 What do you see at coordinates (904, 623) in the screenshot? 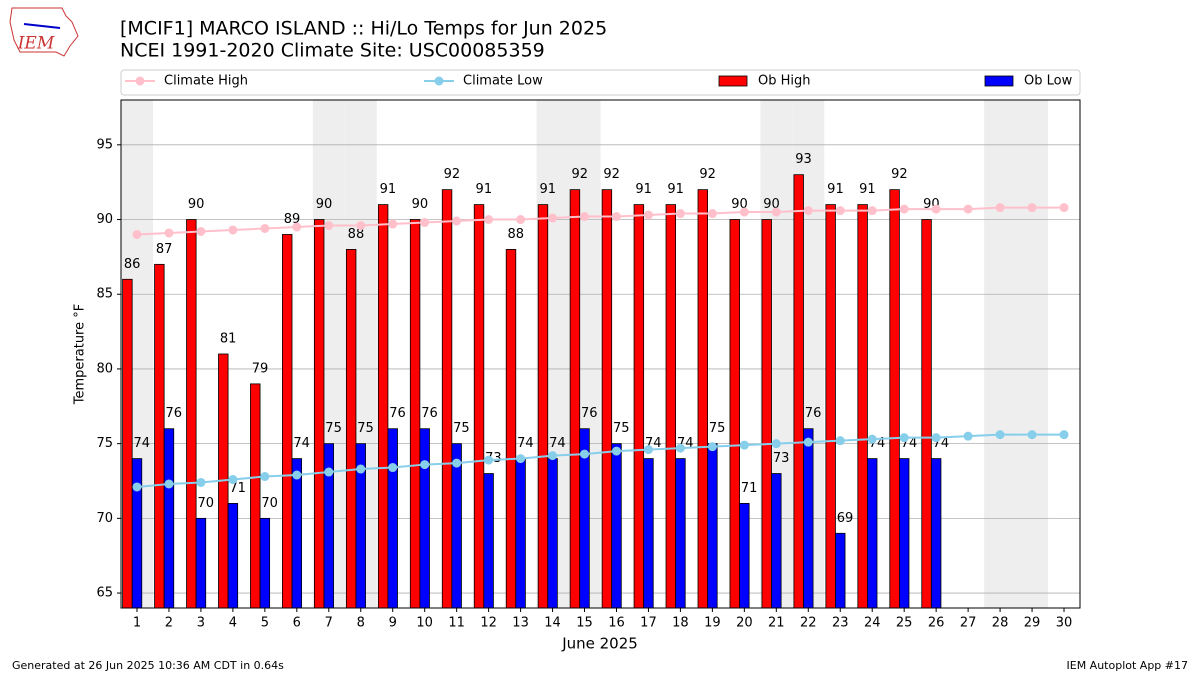
I see `x-tick-label: 25` at bounding box center [904, 623].